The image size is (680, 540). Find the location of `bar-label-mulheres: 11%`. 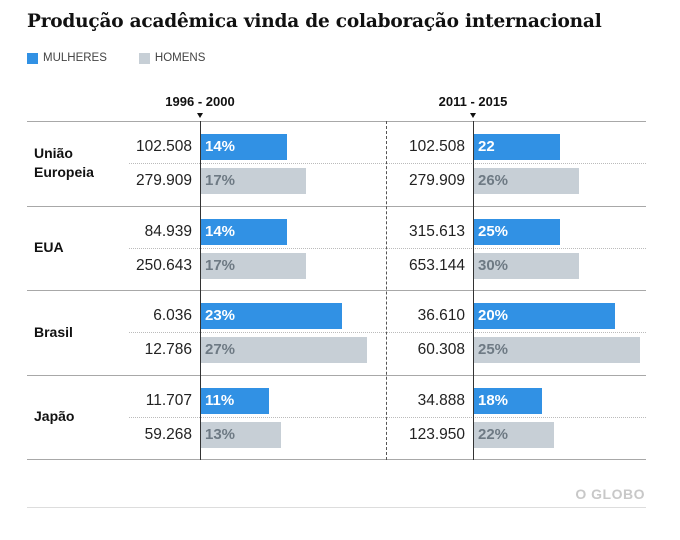

bar-label-mulheres: 11% is located at coordinates (220, 400).